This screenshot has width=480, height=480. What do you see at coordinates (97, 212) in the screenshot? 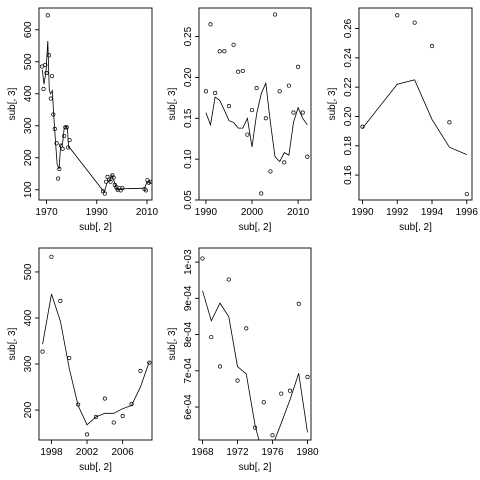
I see `x-tick-label: 1990` at bounding box center [97, 212].